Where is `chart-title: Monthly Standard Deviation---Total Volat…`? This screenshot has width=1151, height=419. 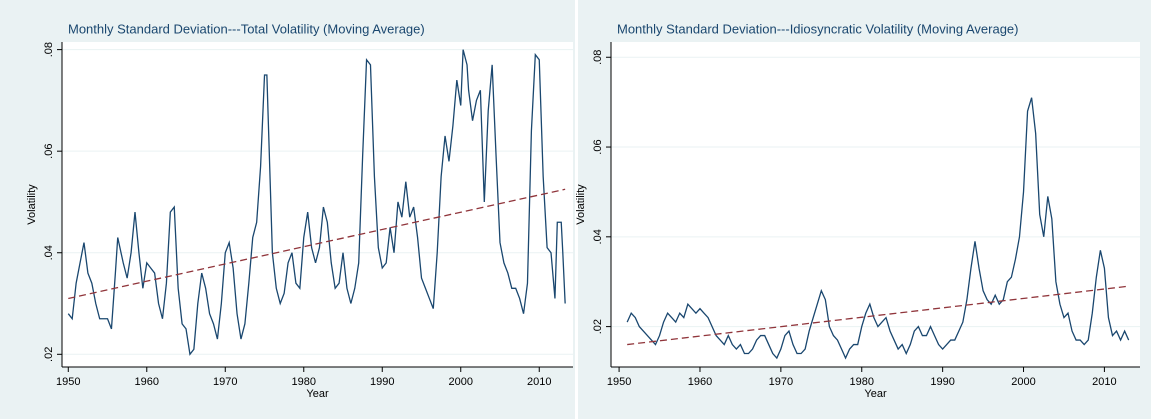 chart-title: Monthly Standard Deviation---Total Volat… is located at coordinates (246, 28).